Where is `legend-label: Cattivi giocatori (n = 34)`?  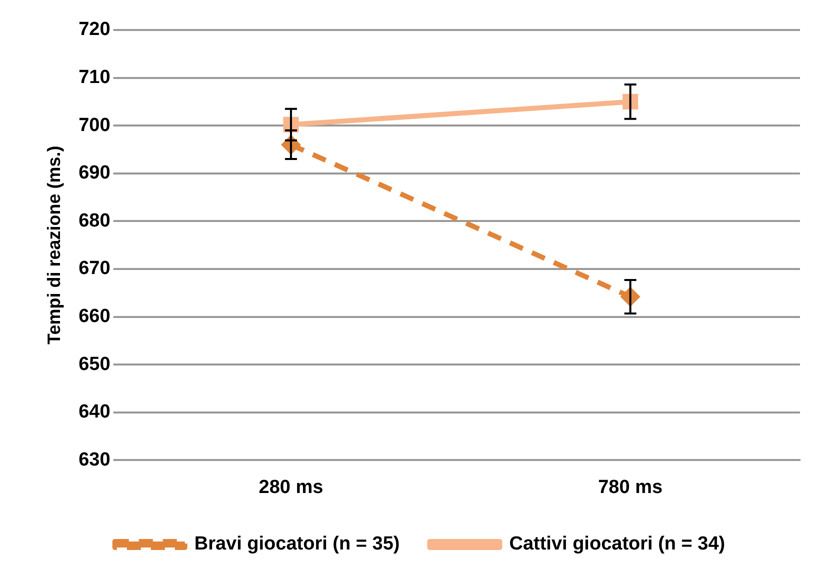
legend-label: Cattivi giocatori (n = 34) is located at coordinates (617, 544).